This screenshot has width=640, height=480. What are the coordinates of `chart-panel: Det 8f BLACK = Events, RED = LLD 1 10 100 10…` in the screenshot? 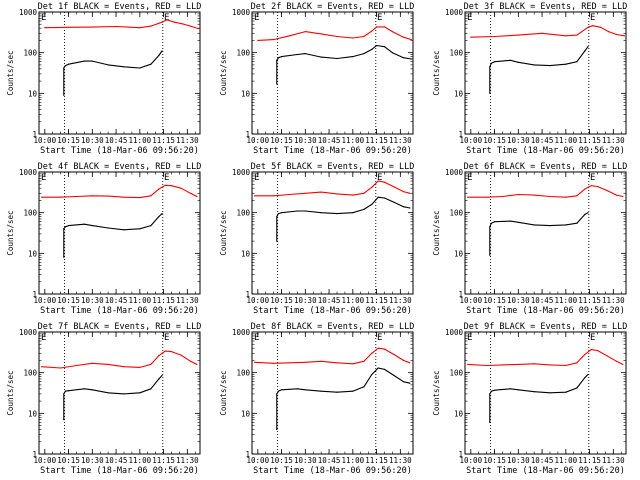 It's located at (316, 399).